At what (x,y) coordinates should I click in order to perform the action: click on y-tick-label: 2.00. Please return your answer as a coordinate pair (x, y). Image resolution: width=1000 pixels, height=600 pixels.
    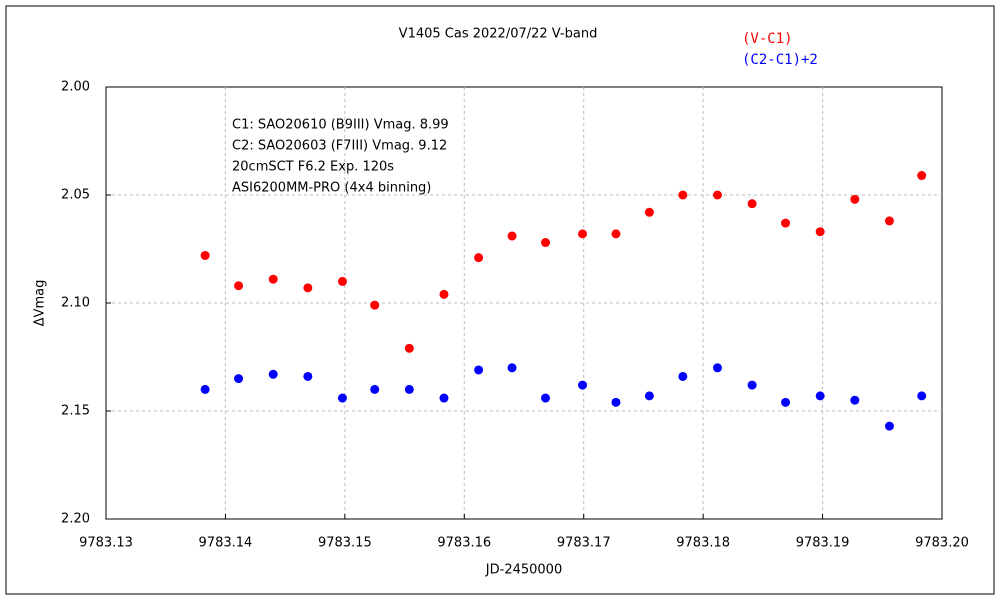
    Looking at the image, I should click on (75, 87).